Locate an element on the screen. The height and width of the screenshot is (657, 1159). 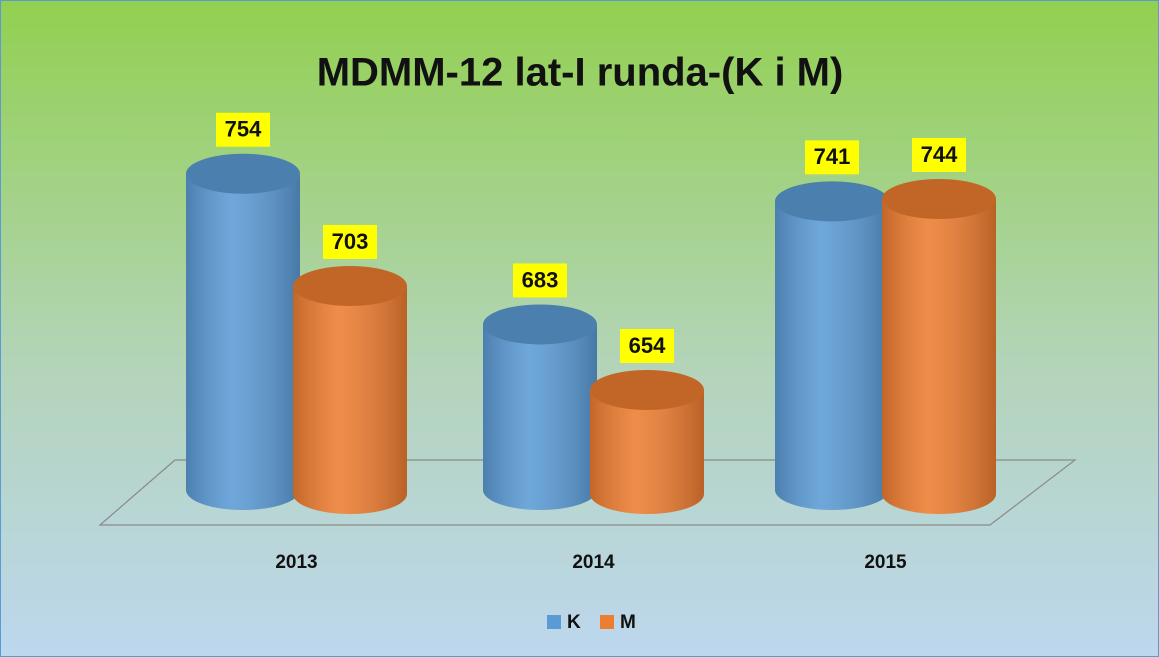
x-tick-label: 2014 is located at coordinates (593, 562).